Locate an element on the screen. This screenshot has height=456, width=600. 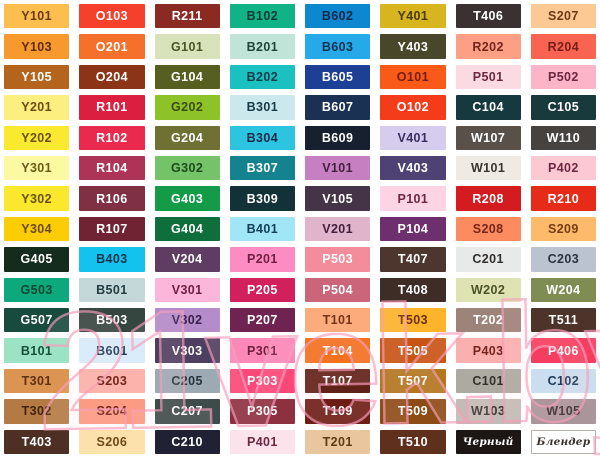
swatch-R211: R211 is located at coordinates (187, 16).